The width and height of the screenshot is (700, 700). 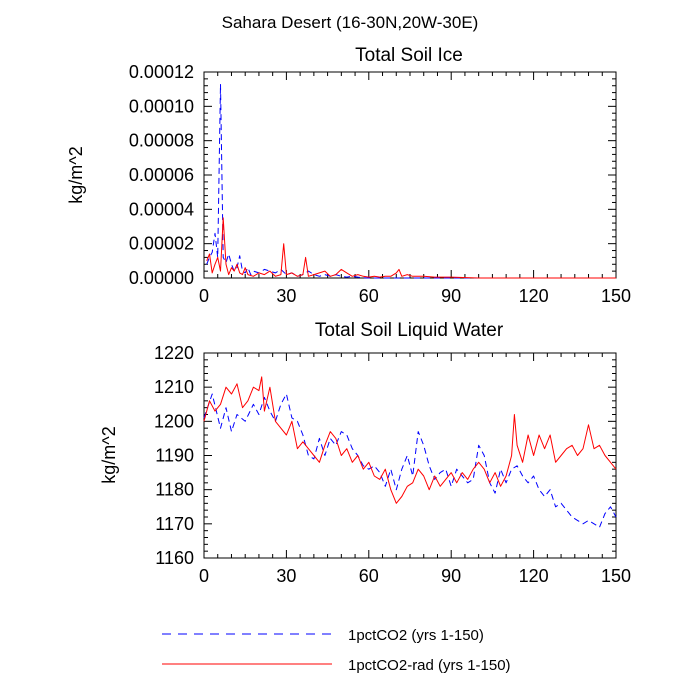 I want to click on y-tick-label: 1200, so click(x=174, y=421).